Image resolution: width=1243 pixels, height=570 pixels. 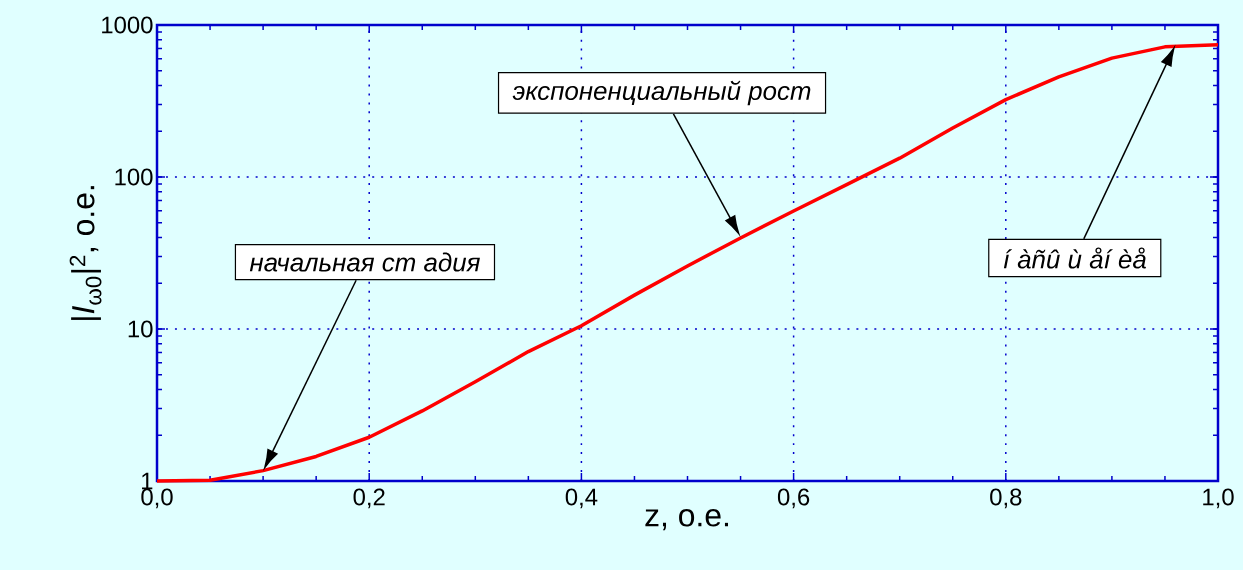 I want to click on x-tick-label: 1,0, so click(x=1218, y=498).